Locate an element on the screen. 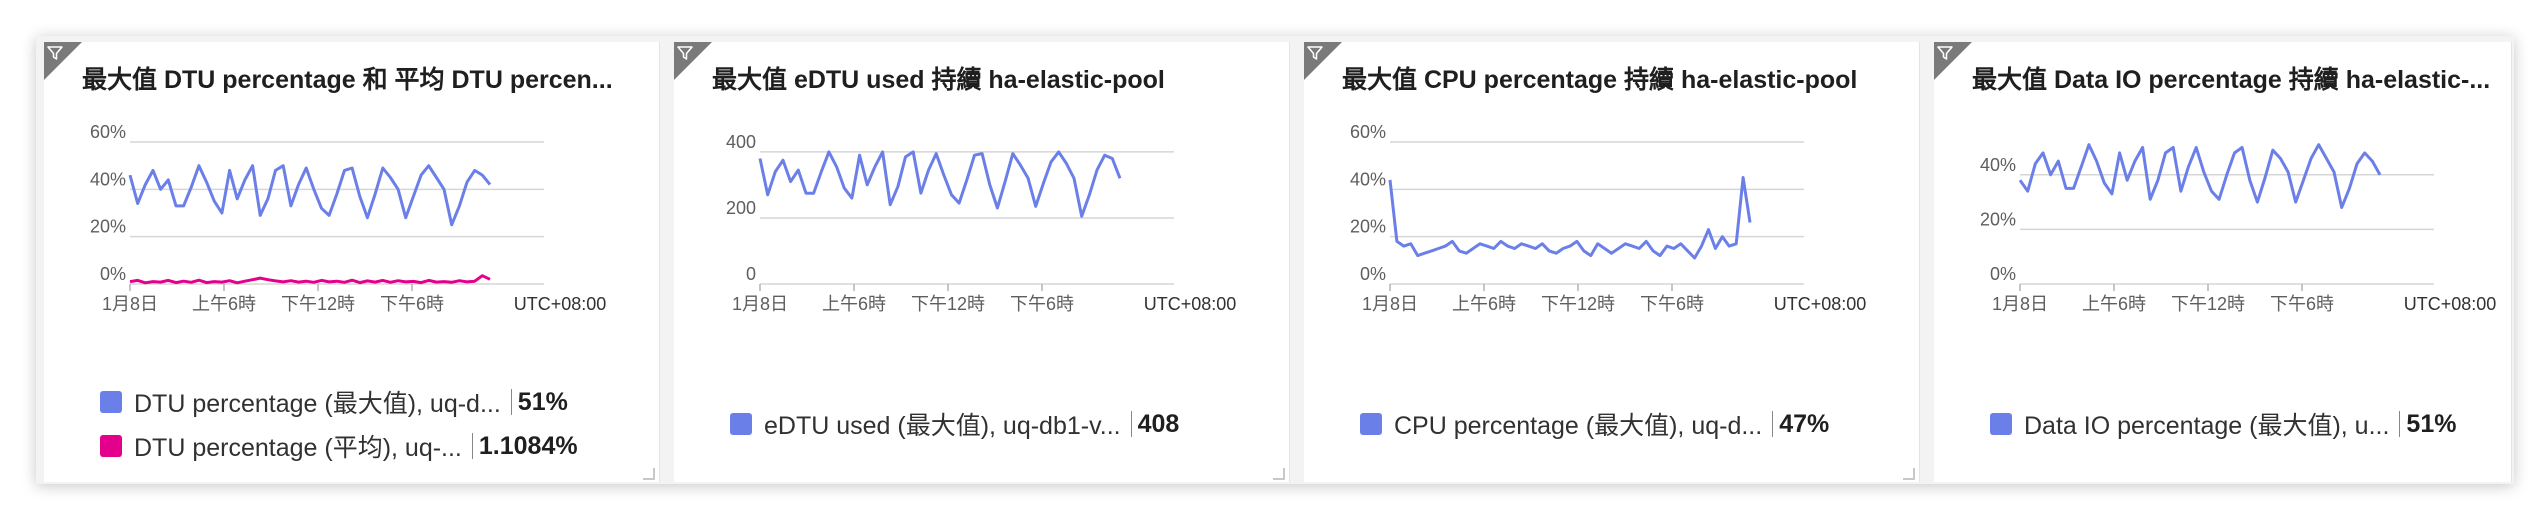 This screenshot has width=2546, height=515. legend-item: CPU percentage (最大值), uq-d... 47% is located at coordinates (1630, 424).